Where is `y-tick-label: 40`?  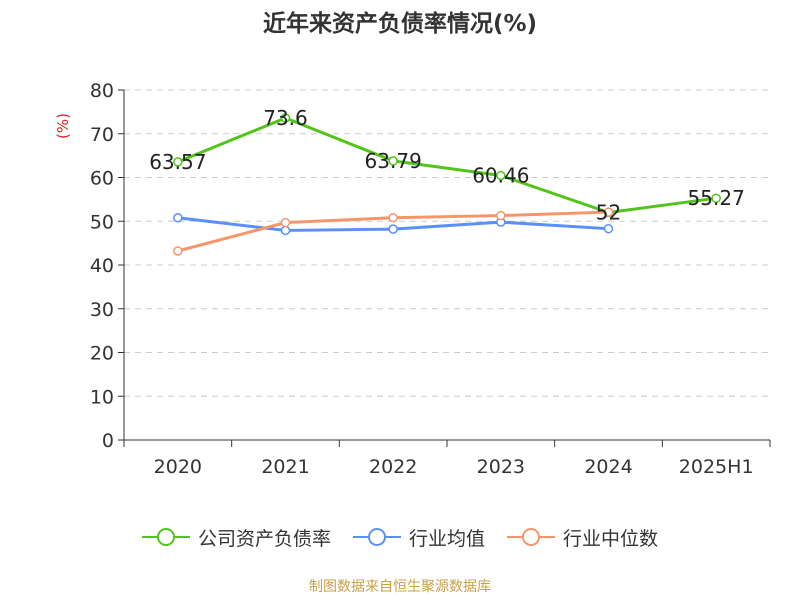 y-tick-label: 40 is located at coordinates (102, 266).